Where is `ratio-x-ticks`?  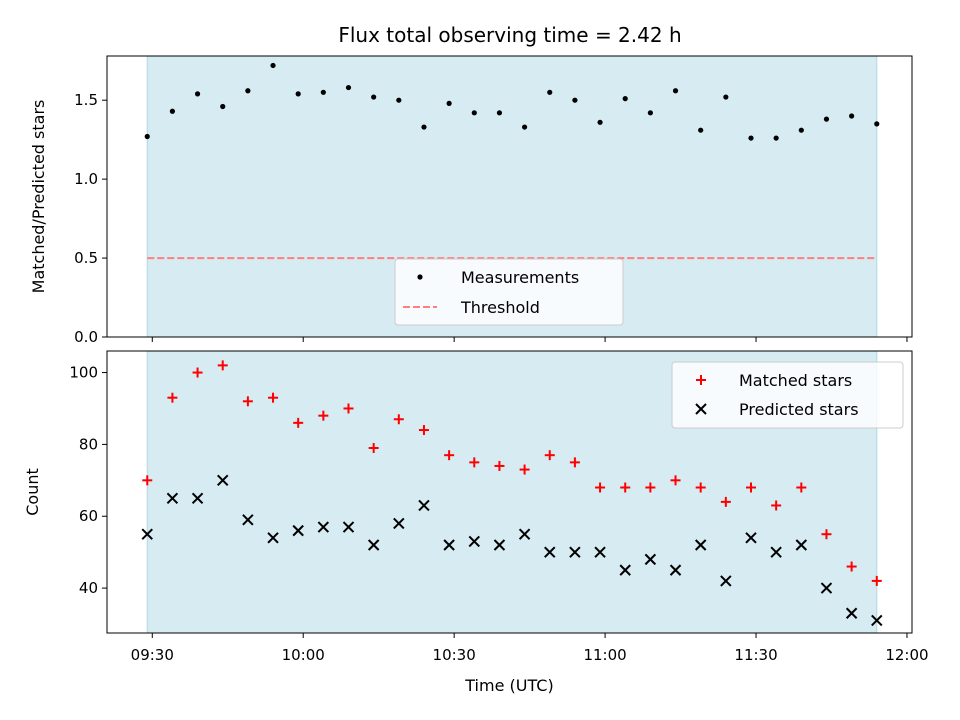
ratio-x-ticks is located at coordinates (529, 339).